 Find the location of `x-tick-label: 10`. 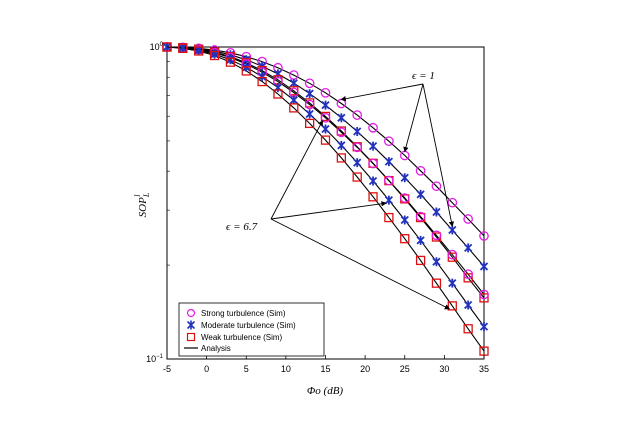

x-tick-label: 10 is located at coordinates (286, 369).